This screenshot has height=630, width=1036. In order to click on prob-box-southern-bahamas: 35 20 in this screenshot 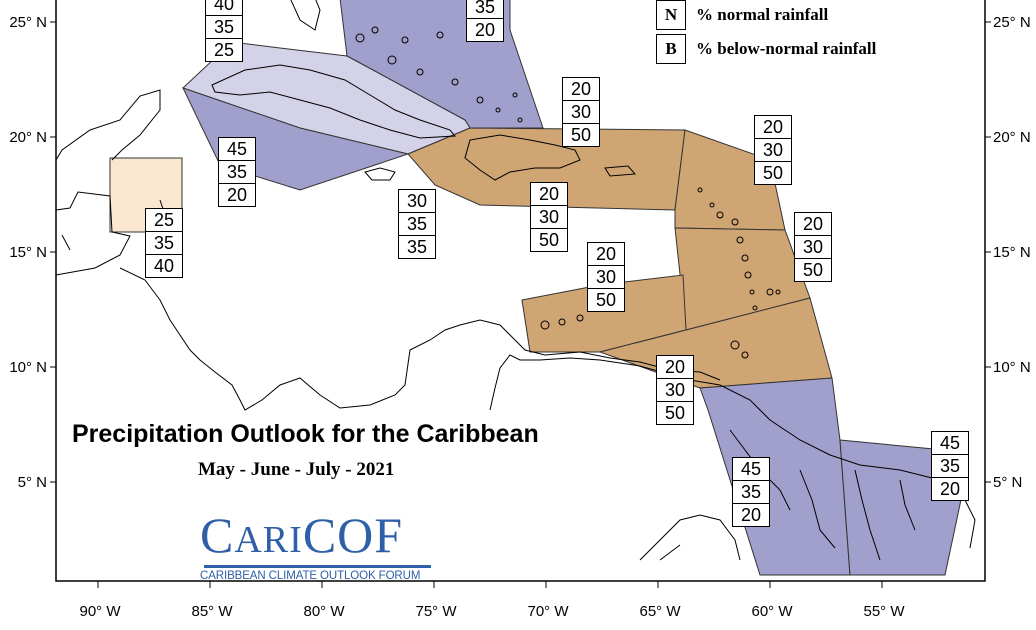, I will do `click(485, 21)`.